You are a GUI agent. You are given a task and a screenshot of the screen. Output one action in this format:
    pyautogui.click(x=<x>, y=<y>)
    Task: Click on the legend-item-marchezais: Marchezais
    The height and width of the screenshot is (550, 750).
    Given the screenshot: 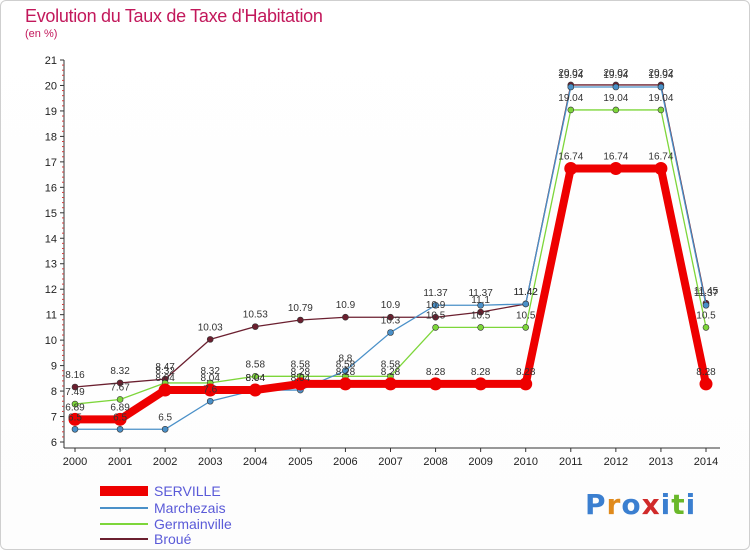 What is the action you would take?
    pyautogui.click(x=230, y=508)
    